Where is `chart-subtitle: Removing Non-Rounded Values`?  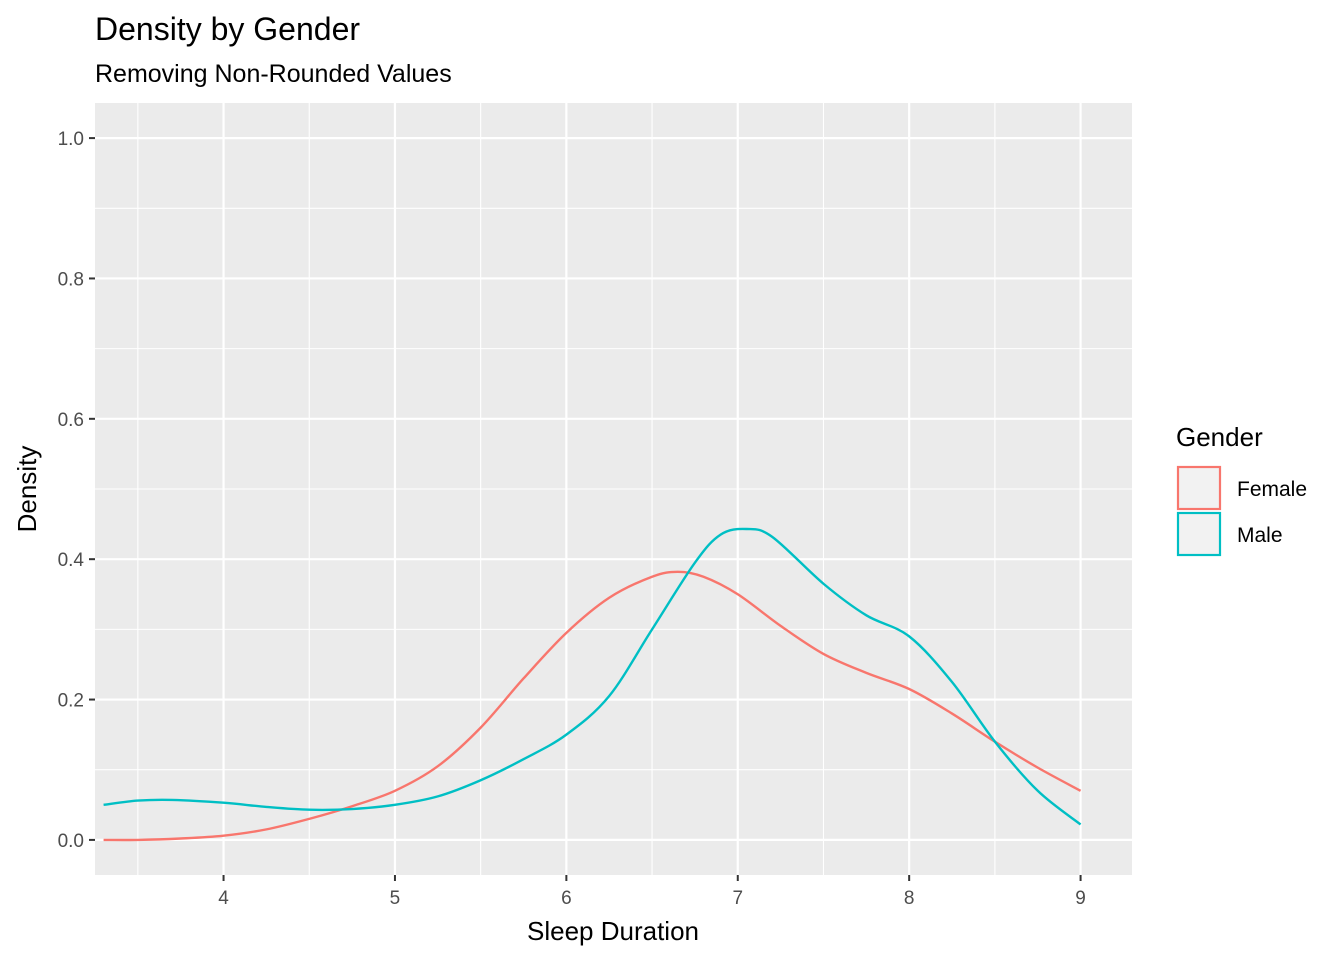 chart-subtitle: Removing Non-Rounded Values is located at coordinates (273, 74).